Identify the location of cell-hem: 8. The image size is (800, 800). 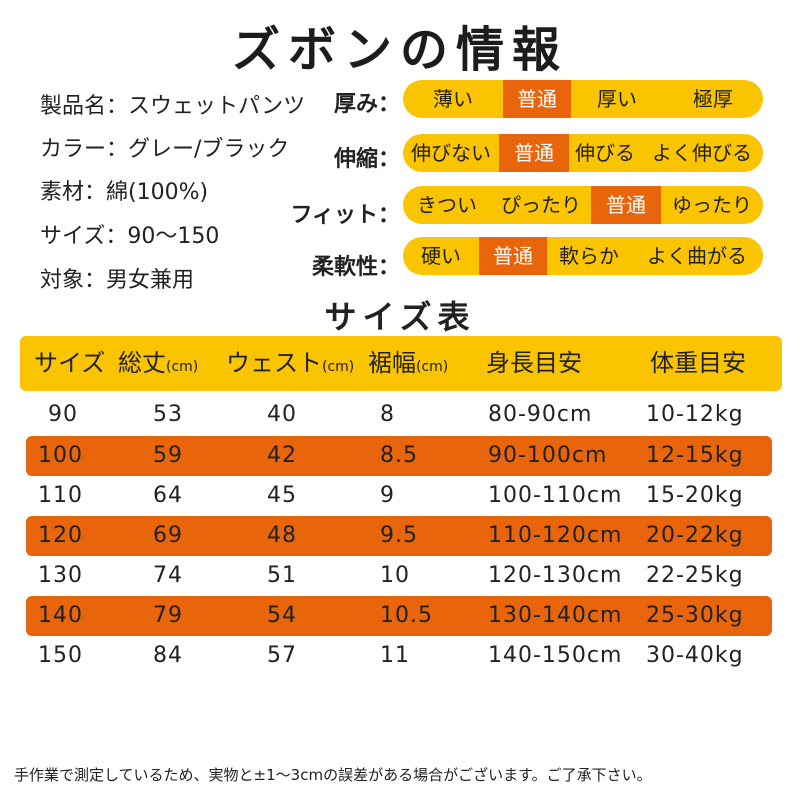
(387, 414).